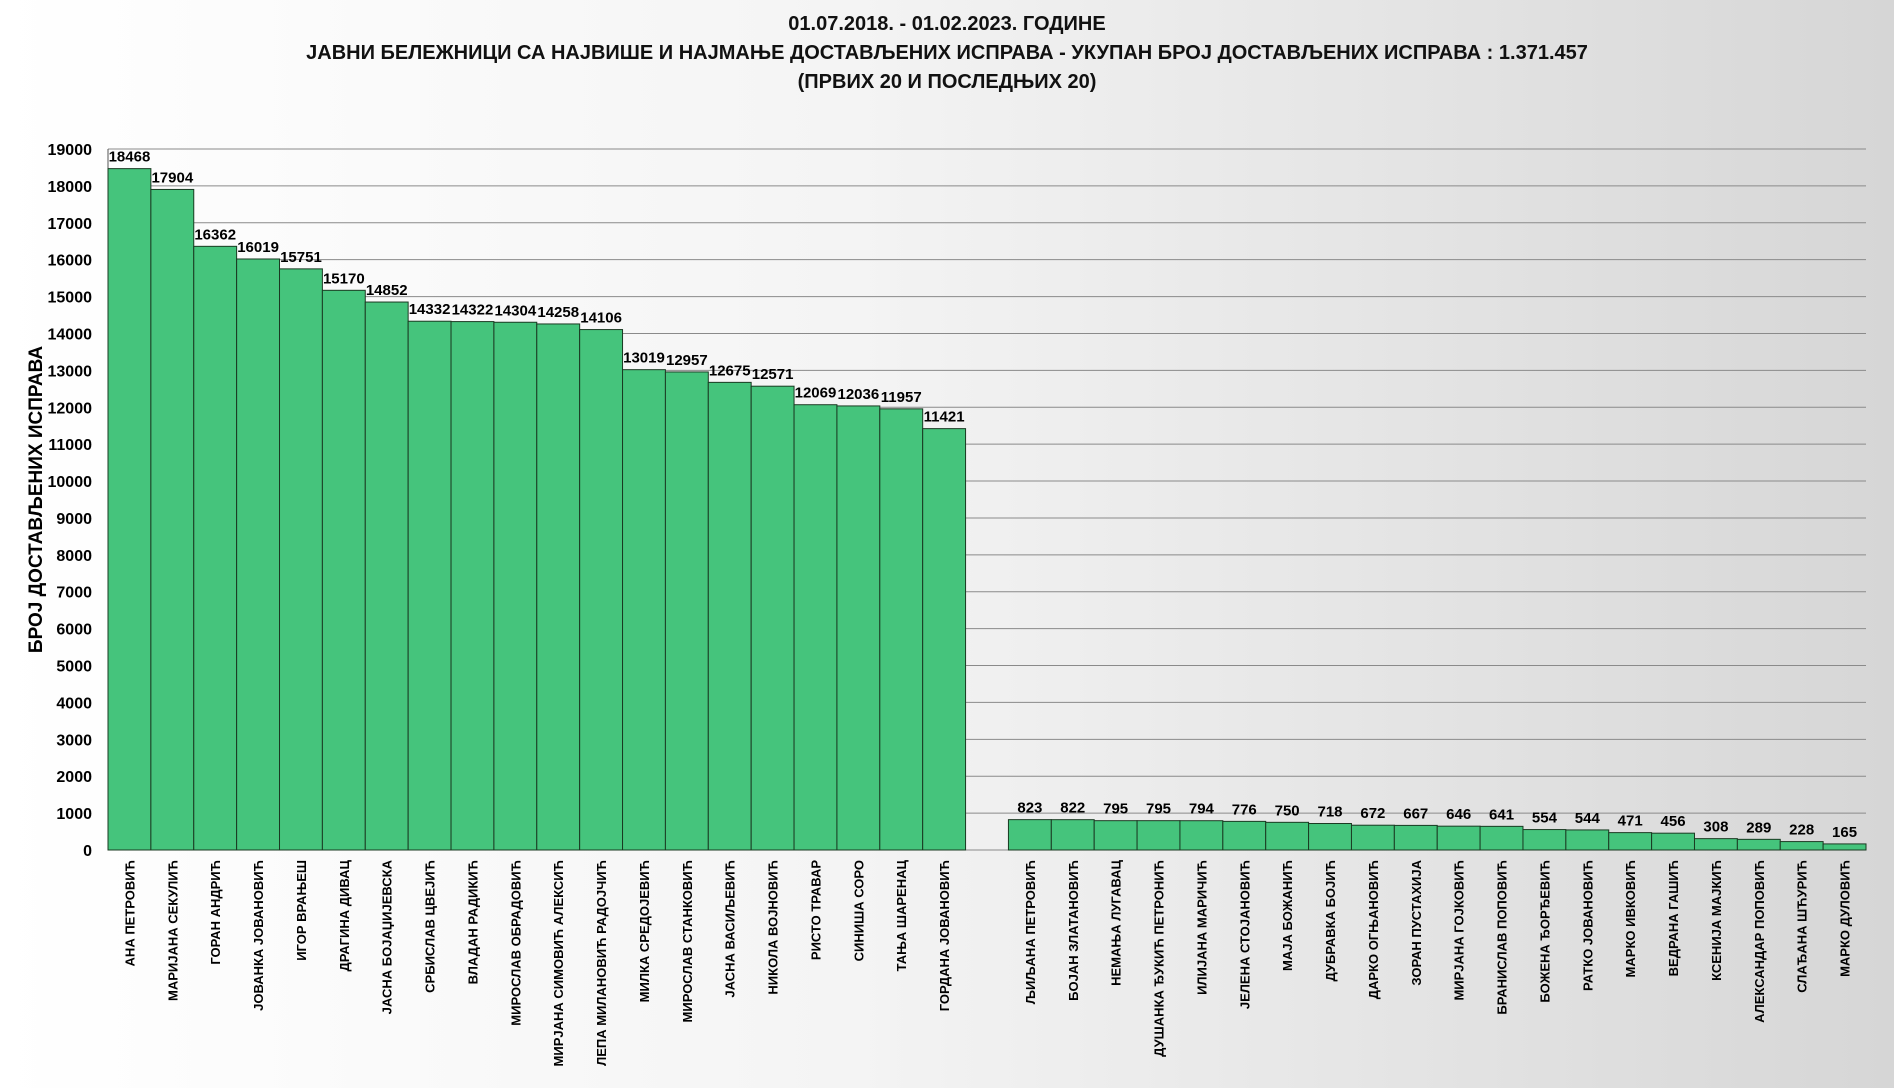 Image resolution: width=1894 pixels, height=1088 pixels. What do you see at coordinates (70, 334) in the screenshot?
I see `y-tick-label: 14000` at bounding box center [70, 334].